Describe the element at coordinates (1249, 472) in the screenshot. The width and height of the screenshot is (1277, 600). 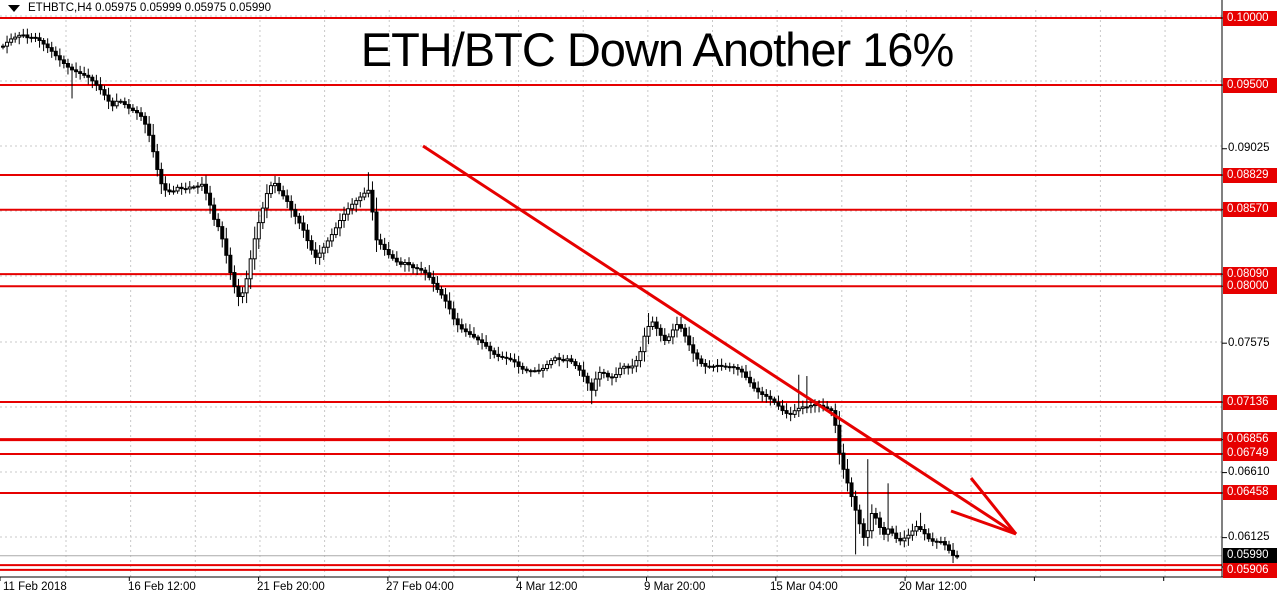
I see `grid-price-label: 0.06610` at that location.